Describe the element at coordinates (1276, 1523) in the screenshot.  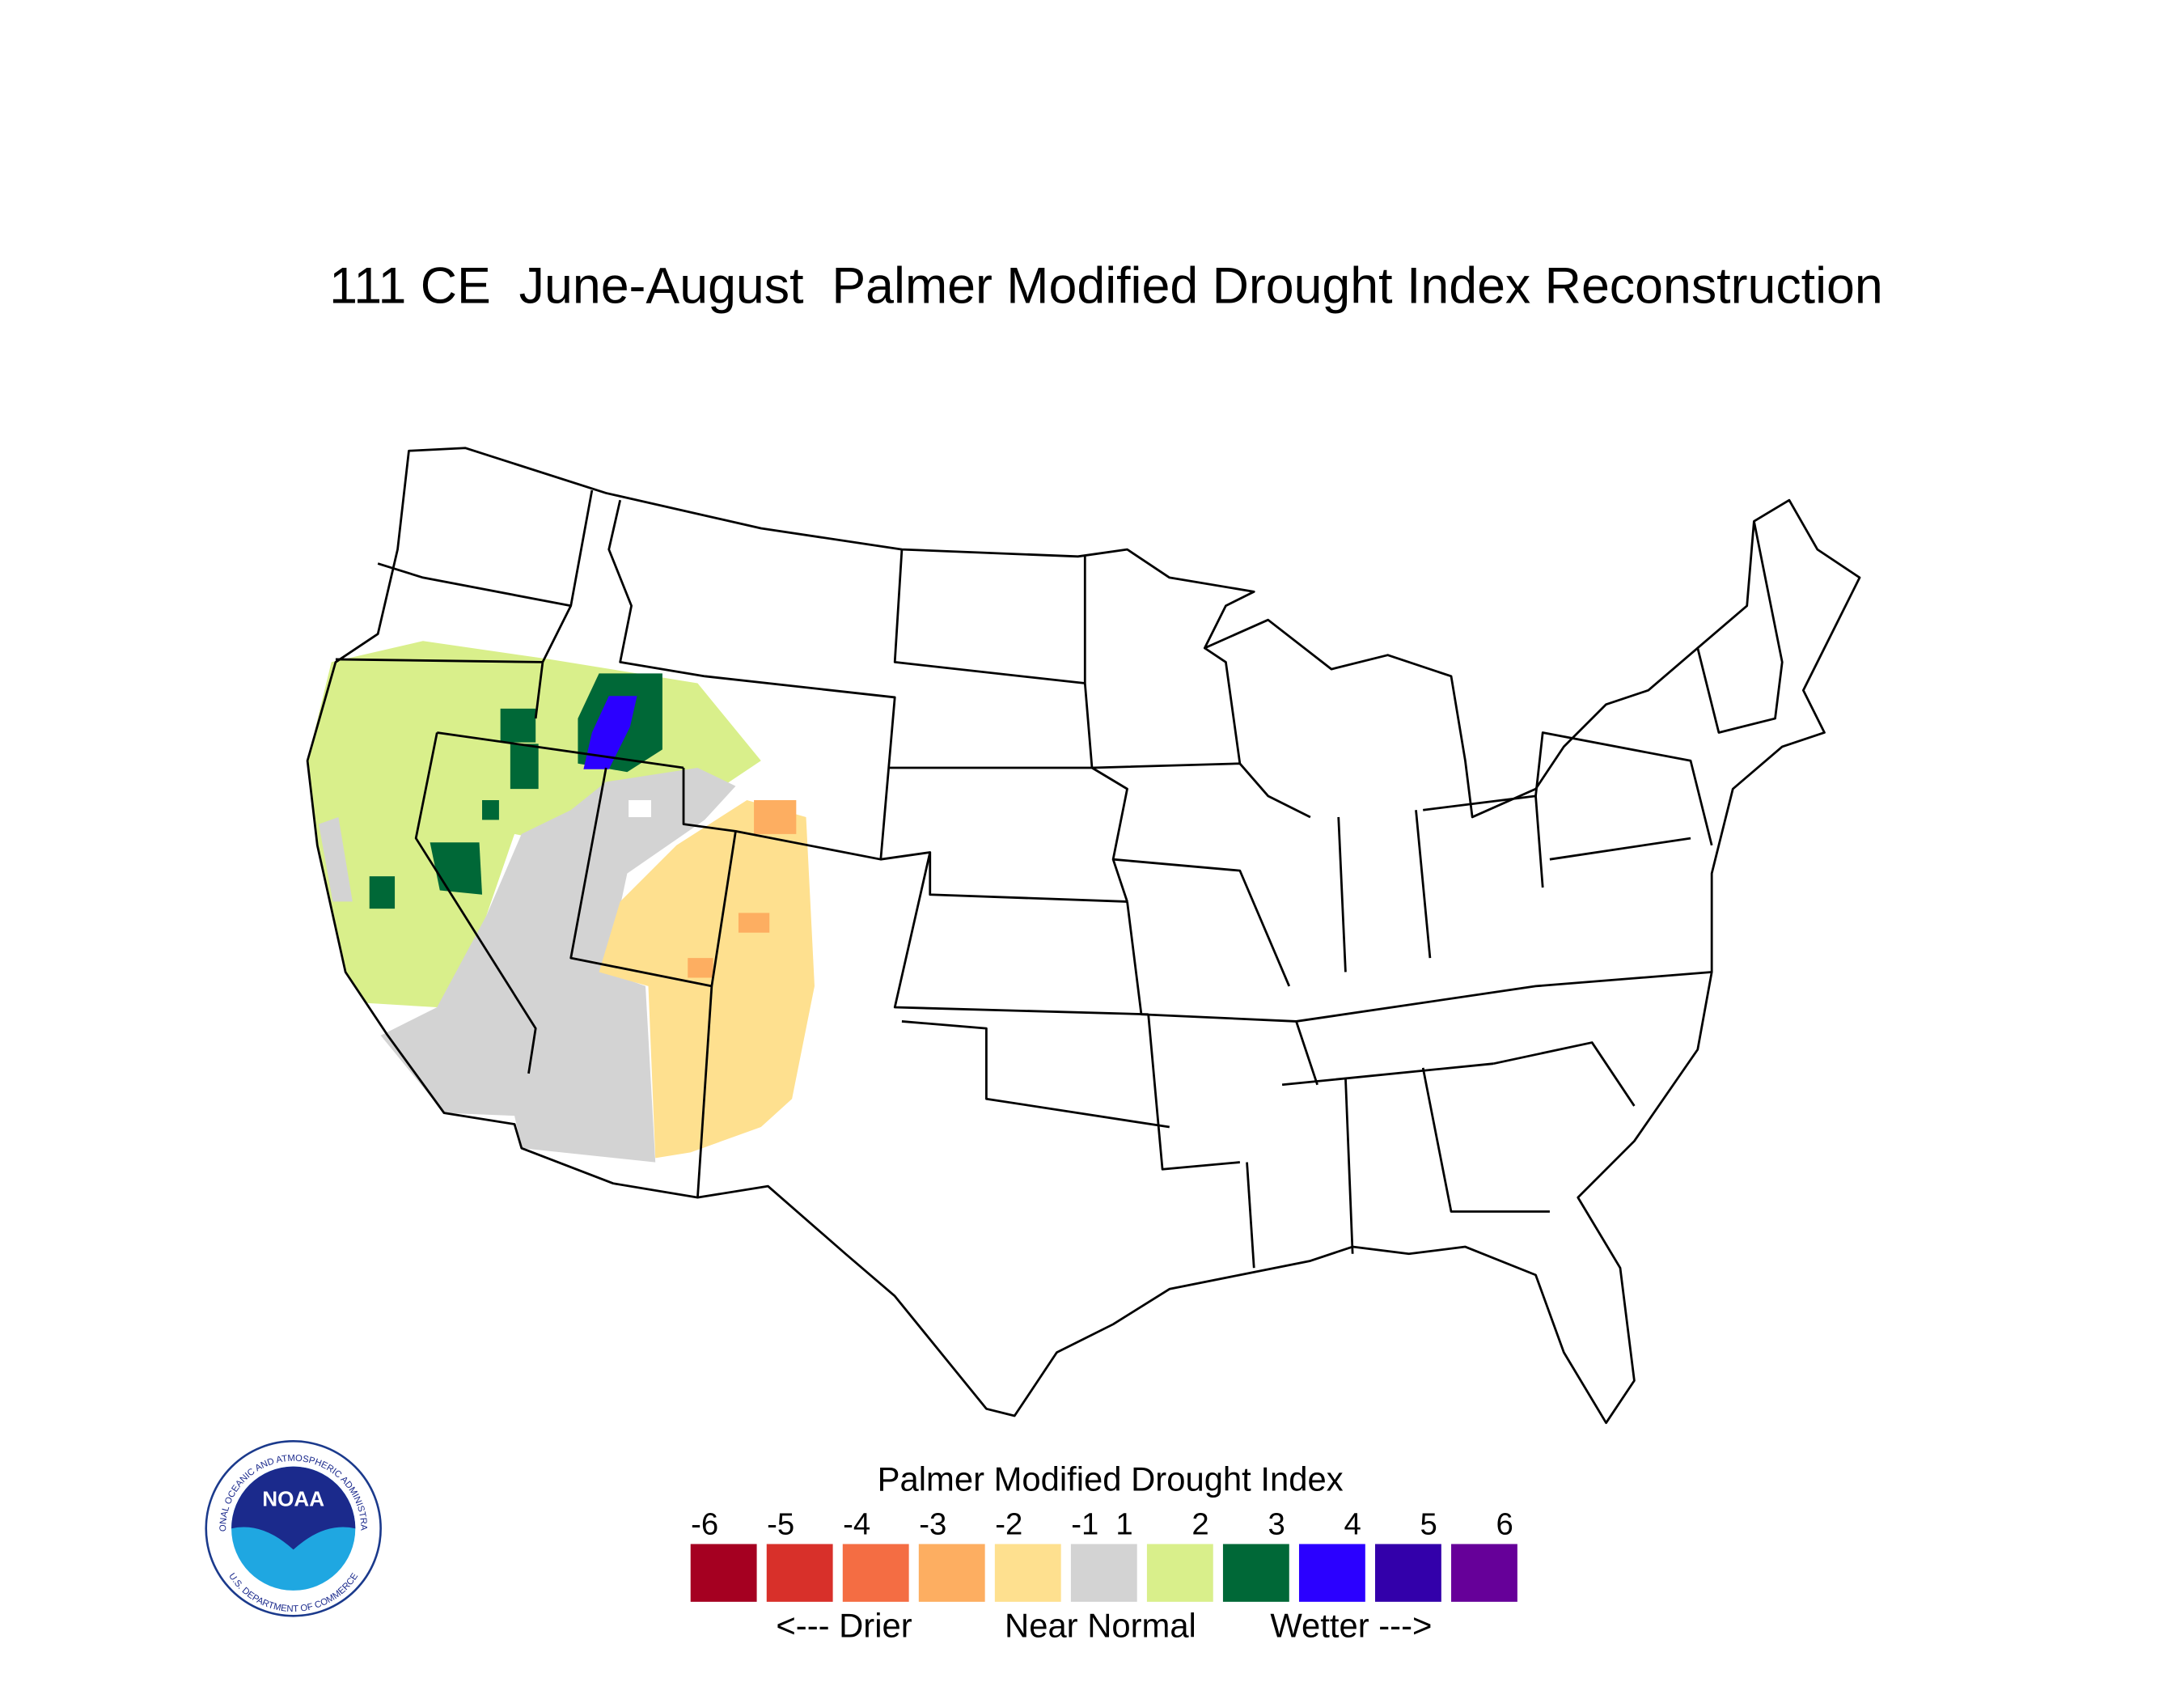
I see `legend-tick-label: 3` at that location.